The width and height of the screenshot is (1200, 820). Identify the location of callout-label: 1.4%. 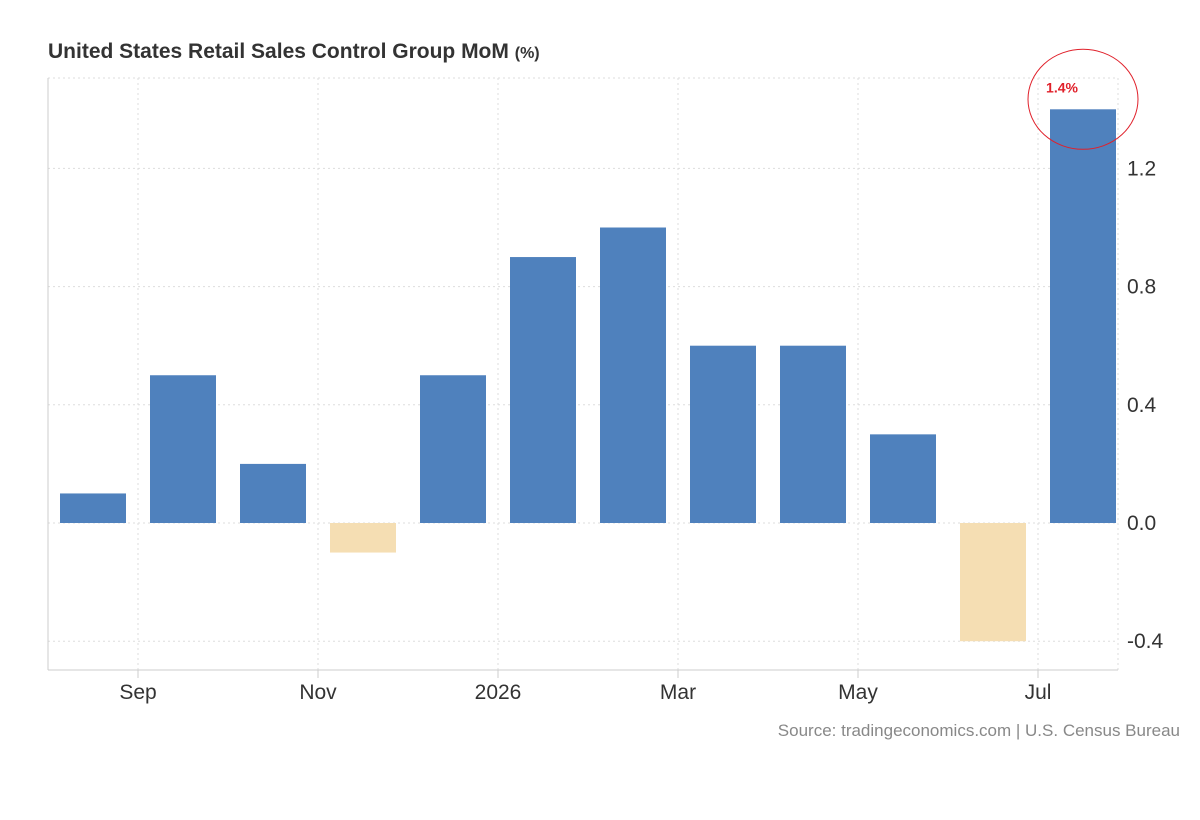
(1062, 87).